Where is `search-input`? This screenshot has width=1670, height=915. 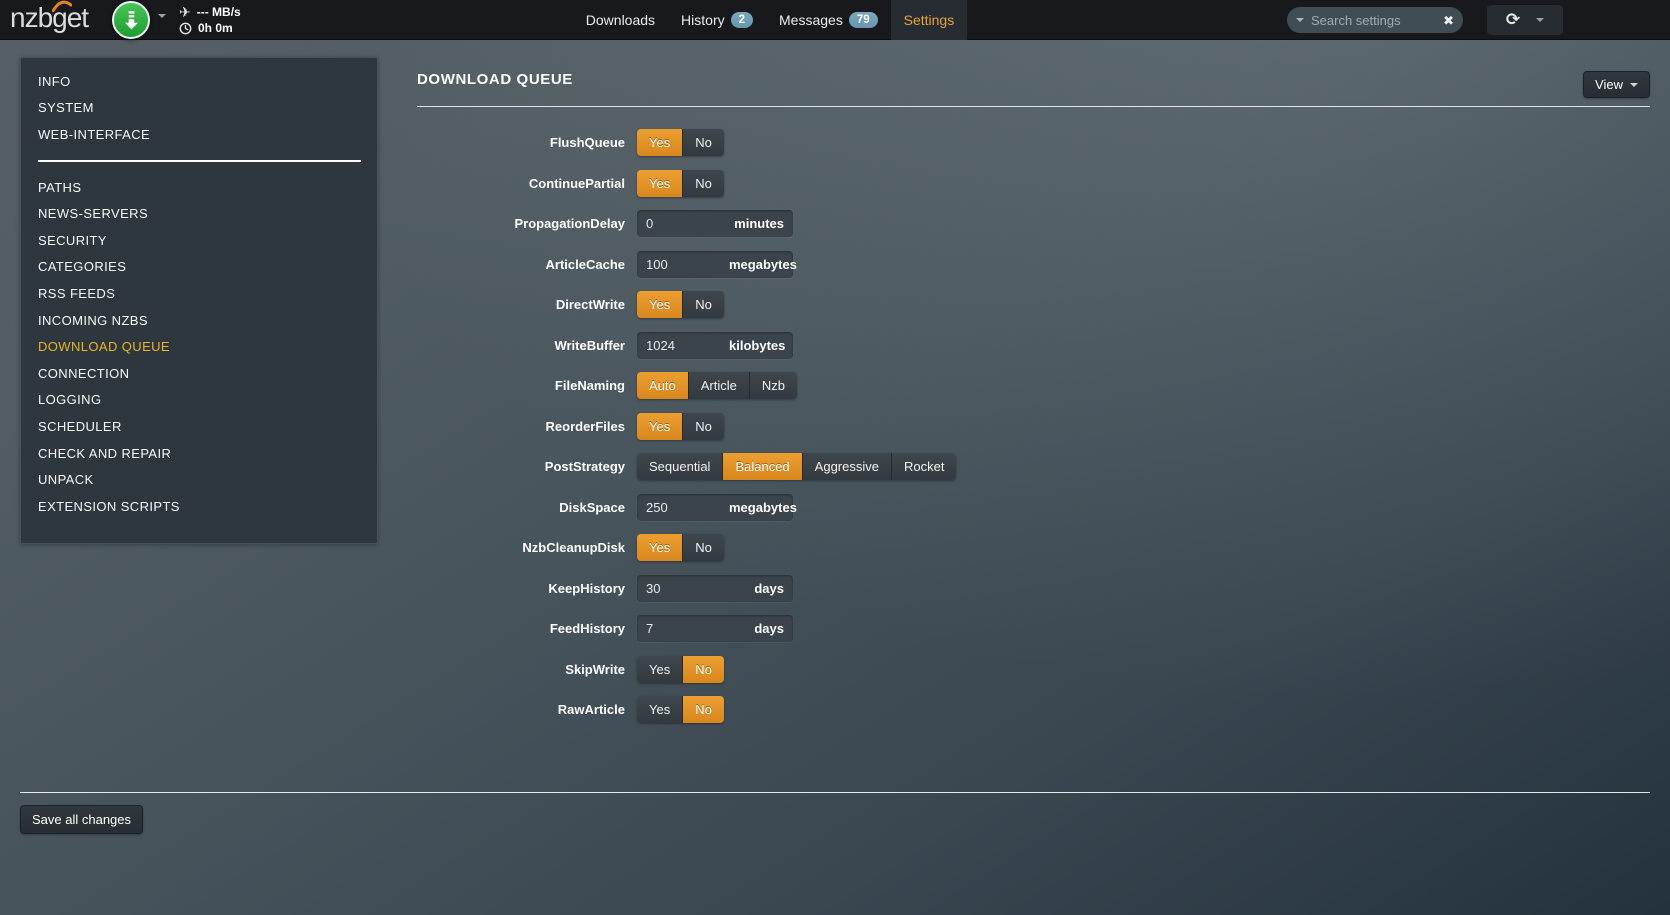
search-input is located at coordinates (1374, 20).